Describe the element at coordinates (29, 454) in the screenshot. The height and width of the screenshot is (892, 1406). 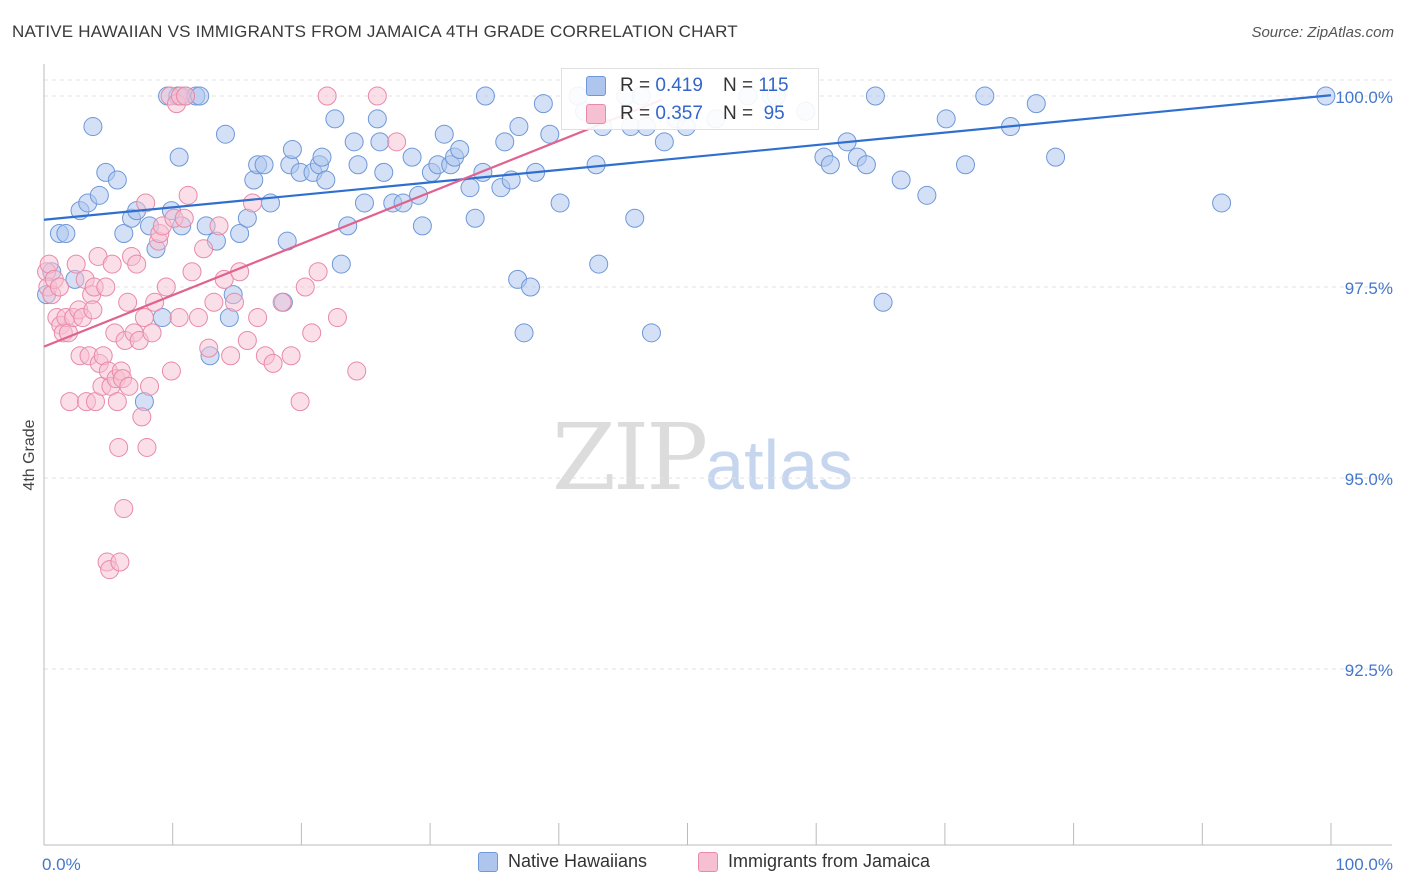
I see `y-axis-title: 4th Grade` at that location.